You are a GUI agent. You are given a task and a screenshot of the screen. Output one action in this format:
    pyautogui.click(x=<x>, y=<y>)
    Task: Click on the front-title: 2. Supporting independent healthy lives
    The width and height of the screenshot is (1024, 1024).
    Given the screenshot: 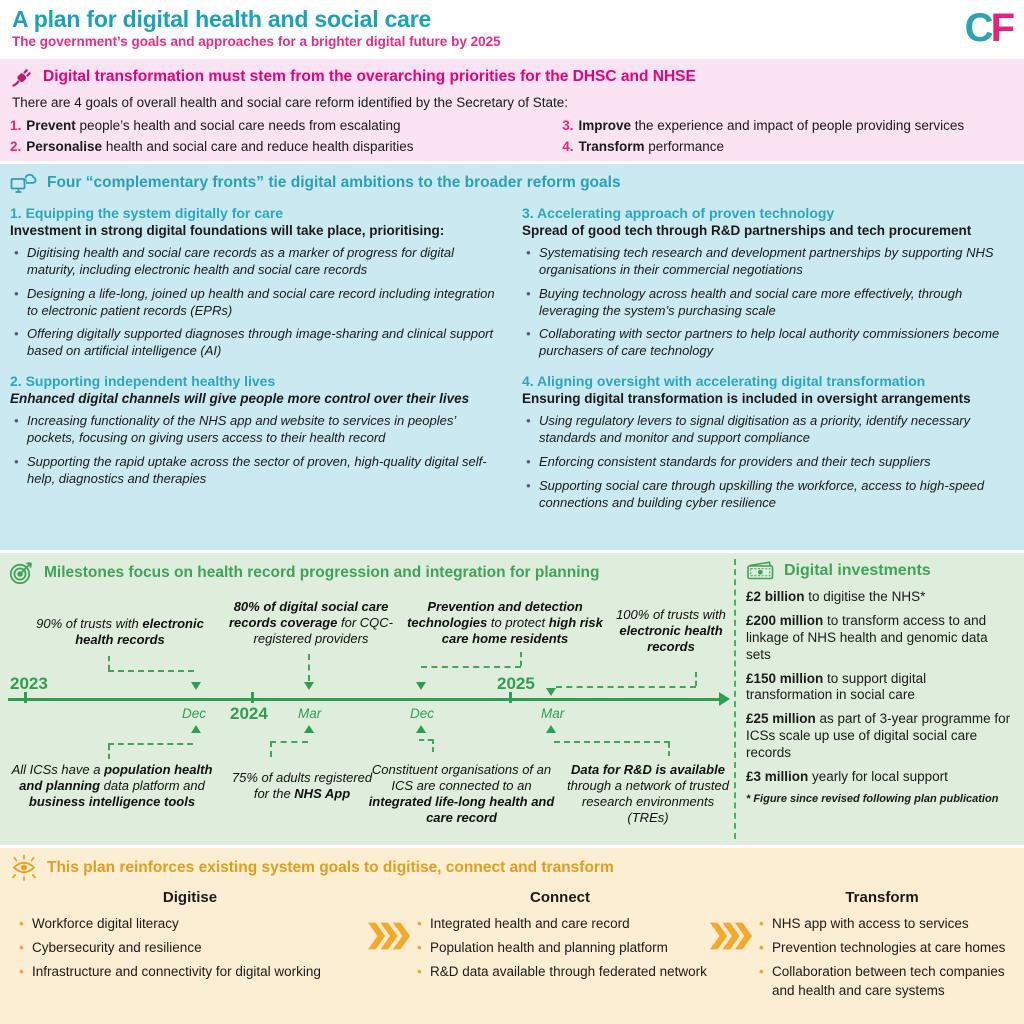 What is the action you would take?
    pyautogui.click(x=143, y=381)
    